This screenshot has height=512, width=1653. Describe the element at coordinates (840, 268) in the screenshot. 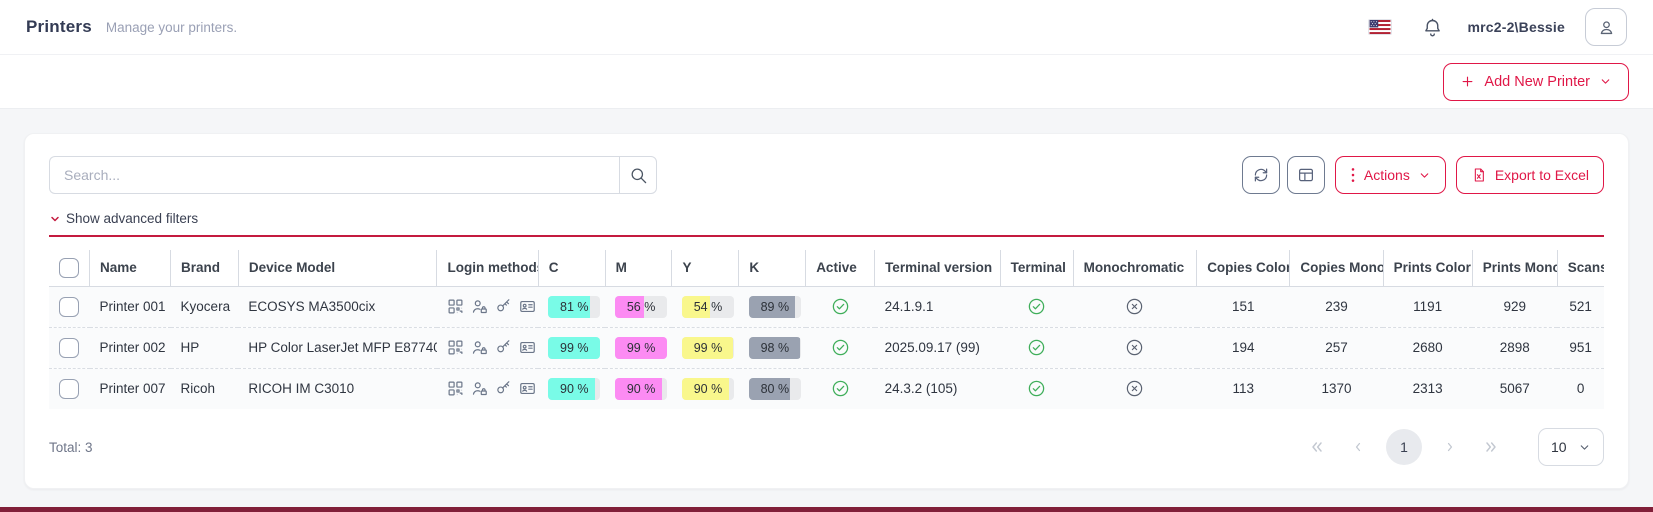

I see `column-header-active: Active` at that location.